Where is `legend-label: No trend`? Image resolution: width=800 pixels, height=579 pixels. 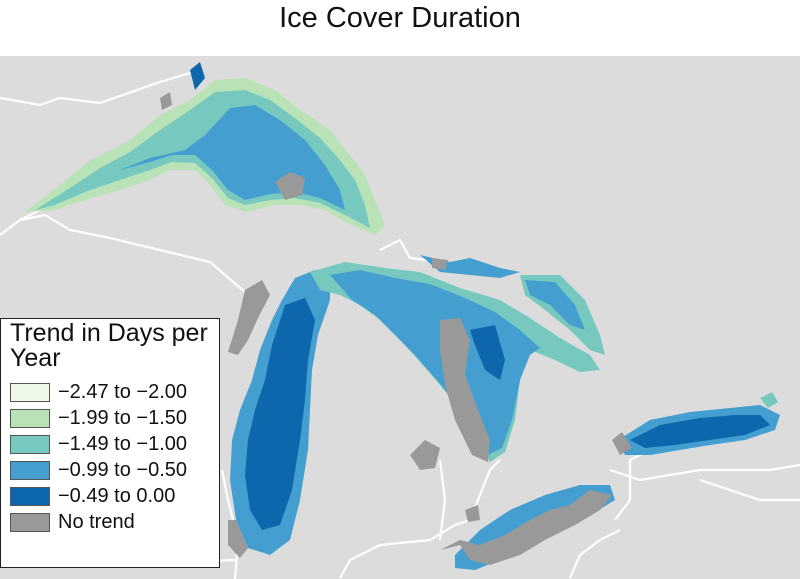 legend-label: No trend is located at coordinates (96, 521).